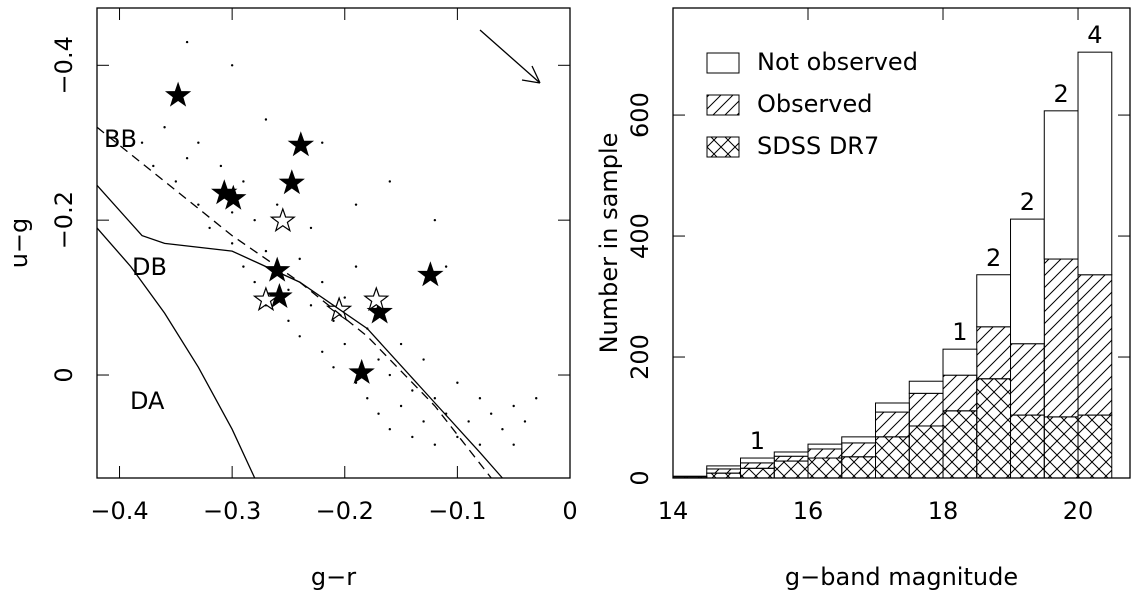  Describe the element at coordinates (64, 220) in the screenshot. I see `y-tick-label: −0.2` at that location.